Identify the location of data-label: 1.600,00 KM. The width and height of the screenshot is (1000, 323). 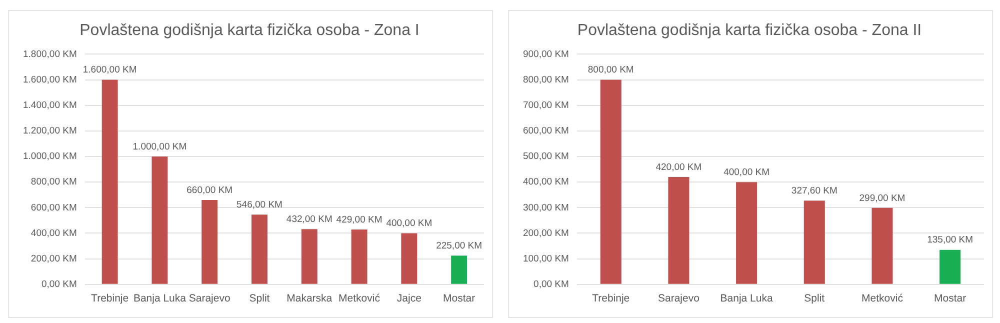
(109, 70).